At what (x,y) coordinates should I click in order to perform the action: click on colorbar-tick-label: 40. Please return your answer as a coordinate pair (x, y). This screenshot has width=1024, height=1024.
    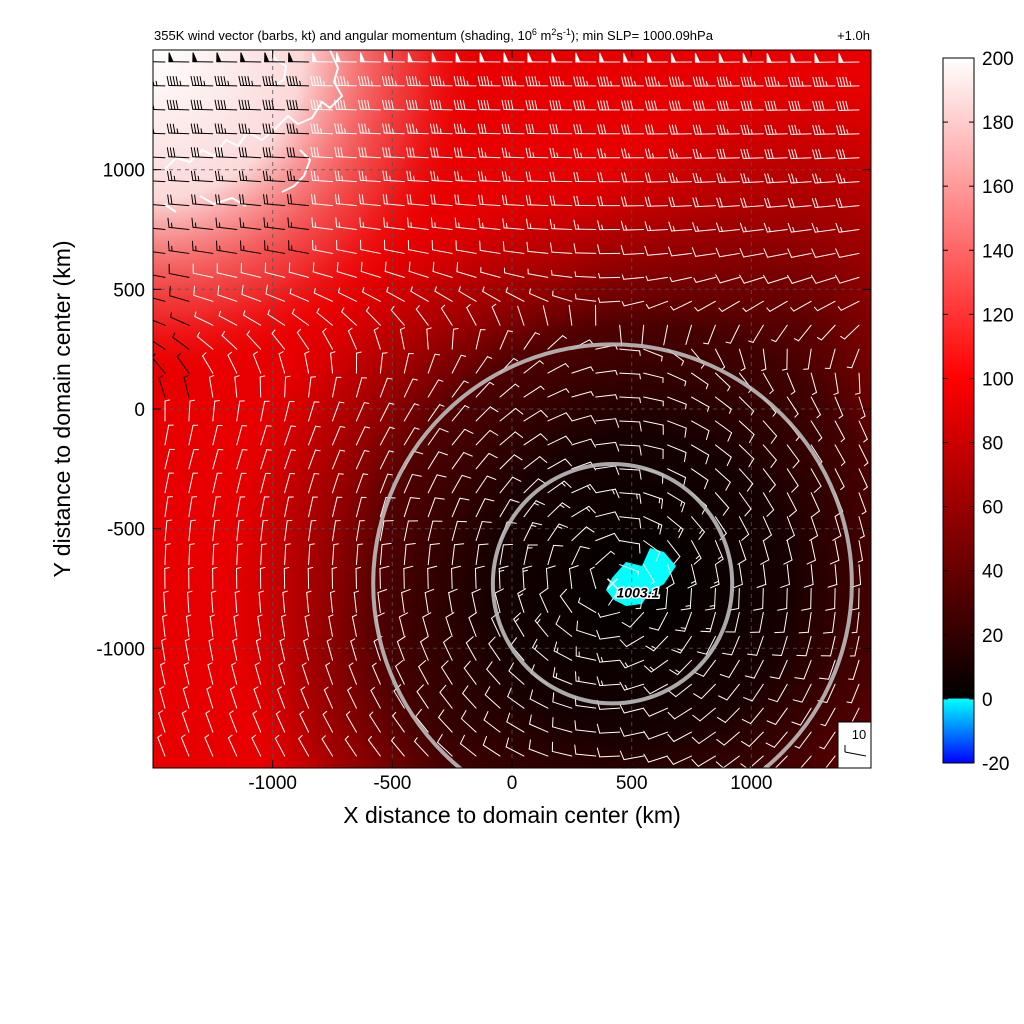
    Looking at the image, I should click on (992, 572).